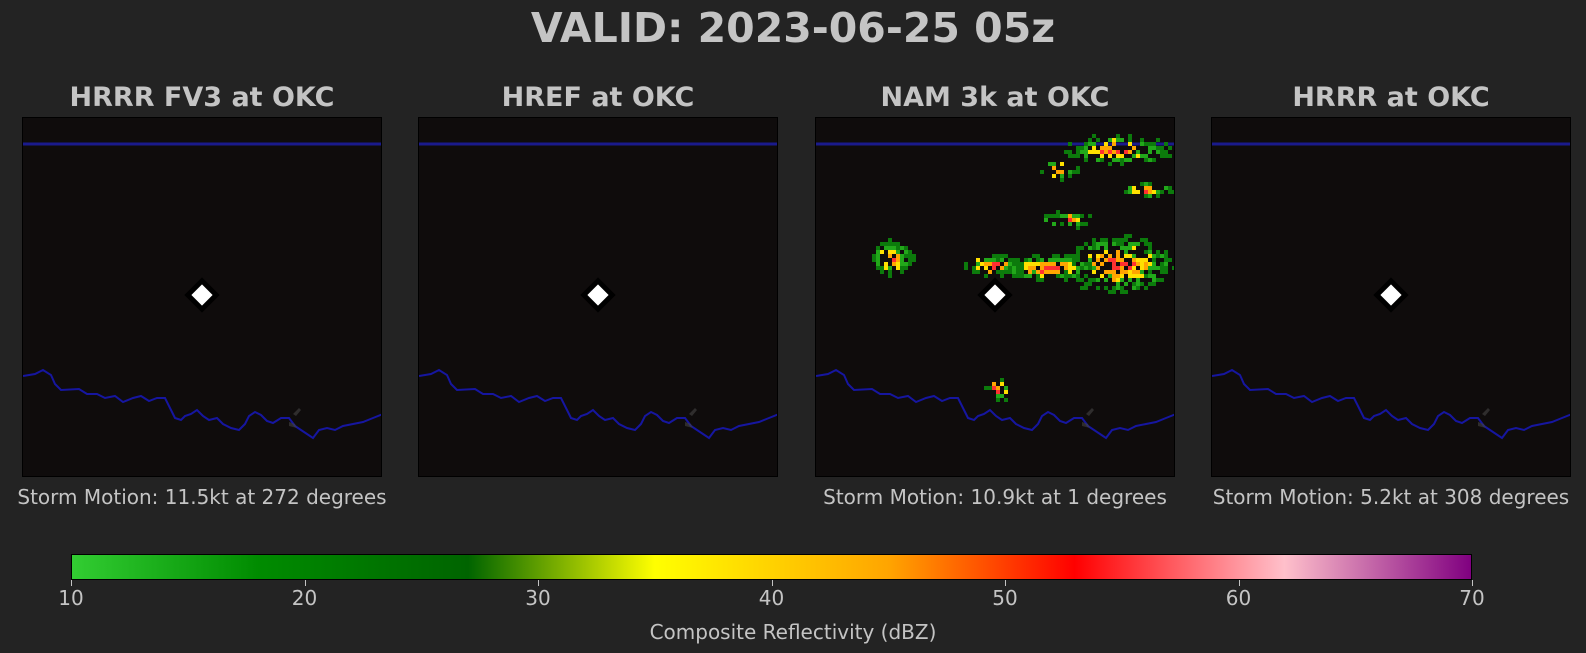  What do you see at coordinates (1472, 583) in the screenshot?
I see `colorbar-tick-mark` at bounding box center [1472, 583].